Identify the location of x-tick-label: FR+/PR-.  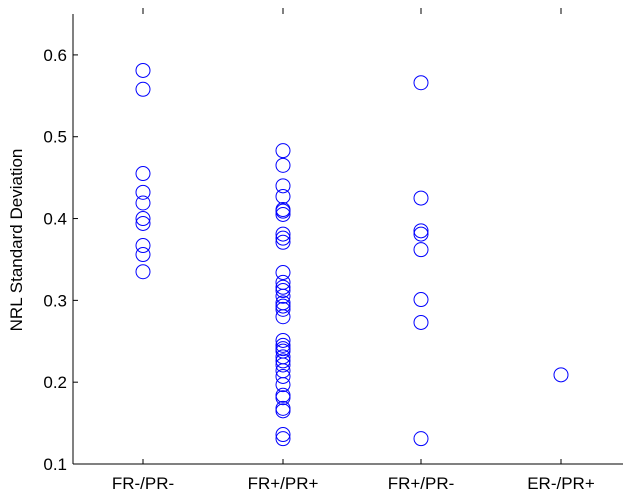
(421, 482).